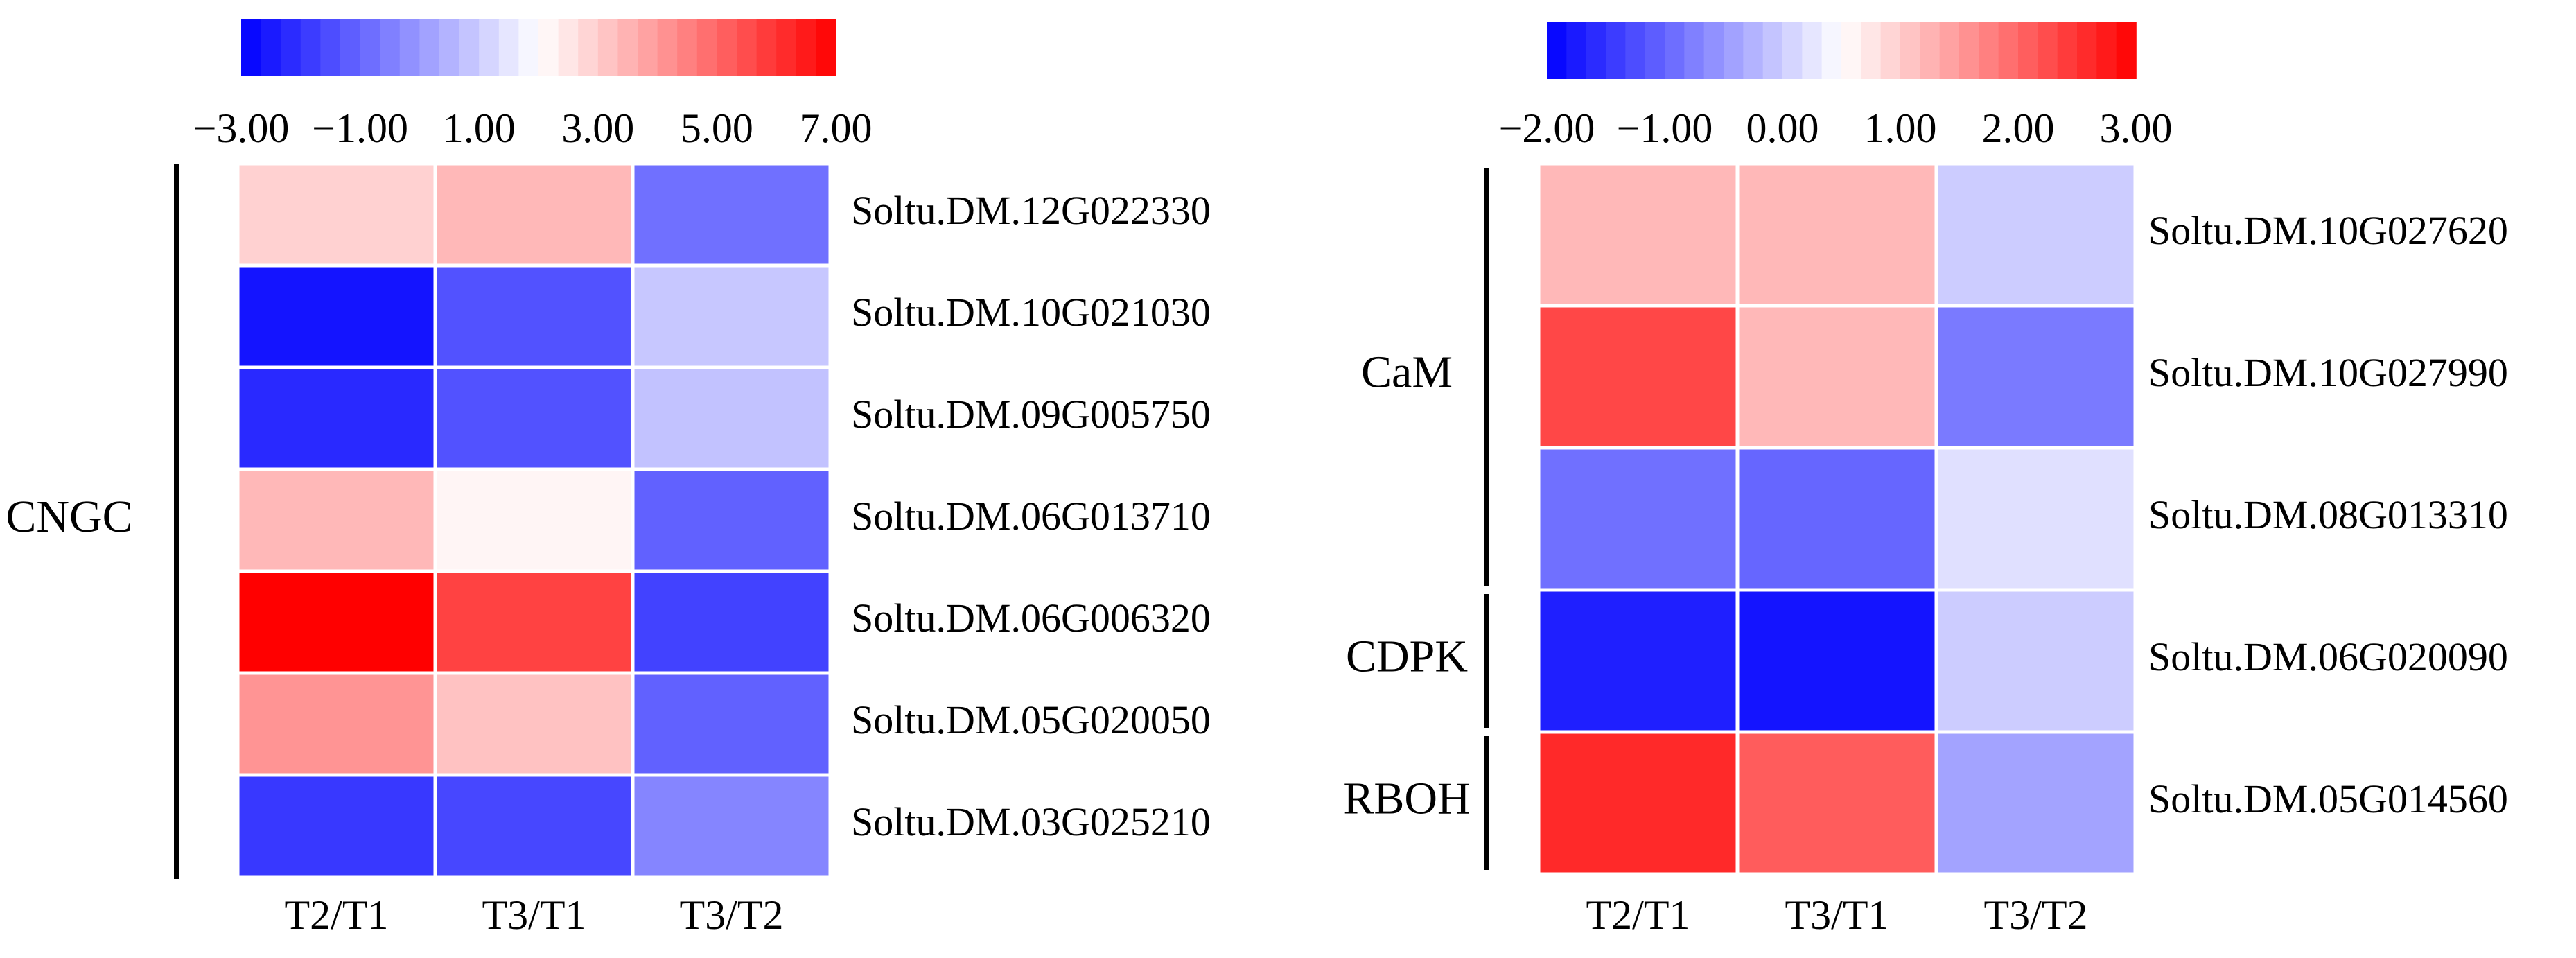 The image size is (2576, 958). What do you see at coordinates (2328, 514) in the screenshot?
I see `row-label: Soltu.DM.08G013310` at bounding box center [2328, 514].